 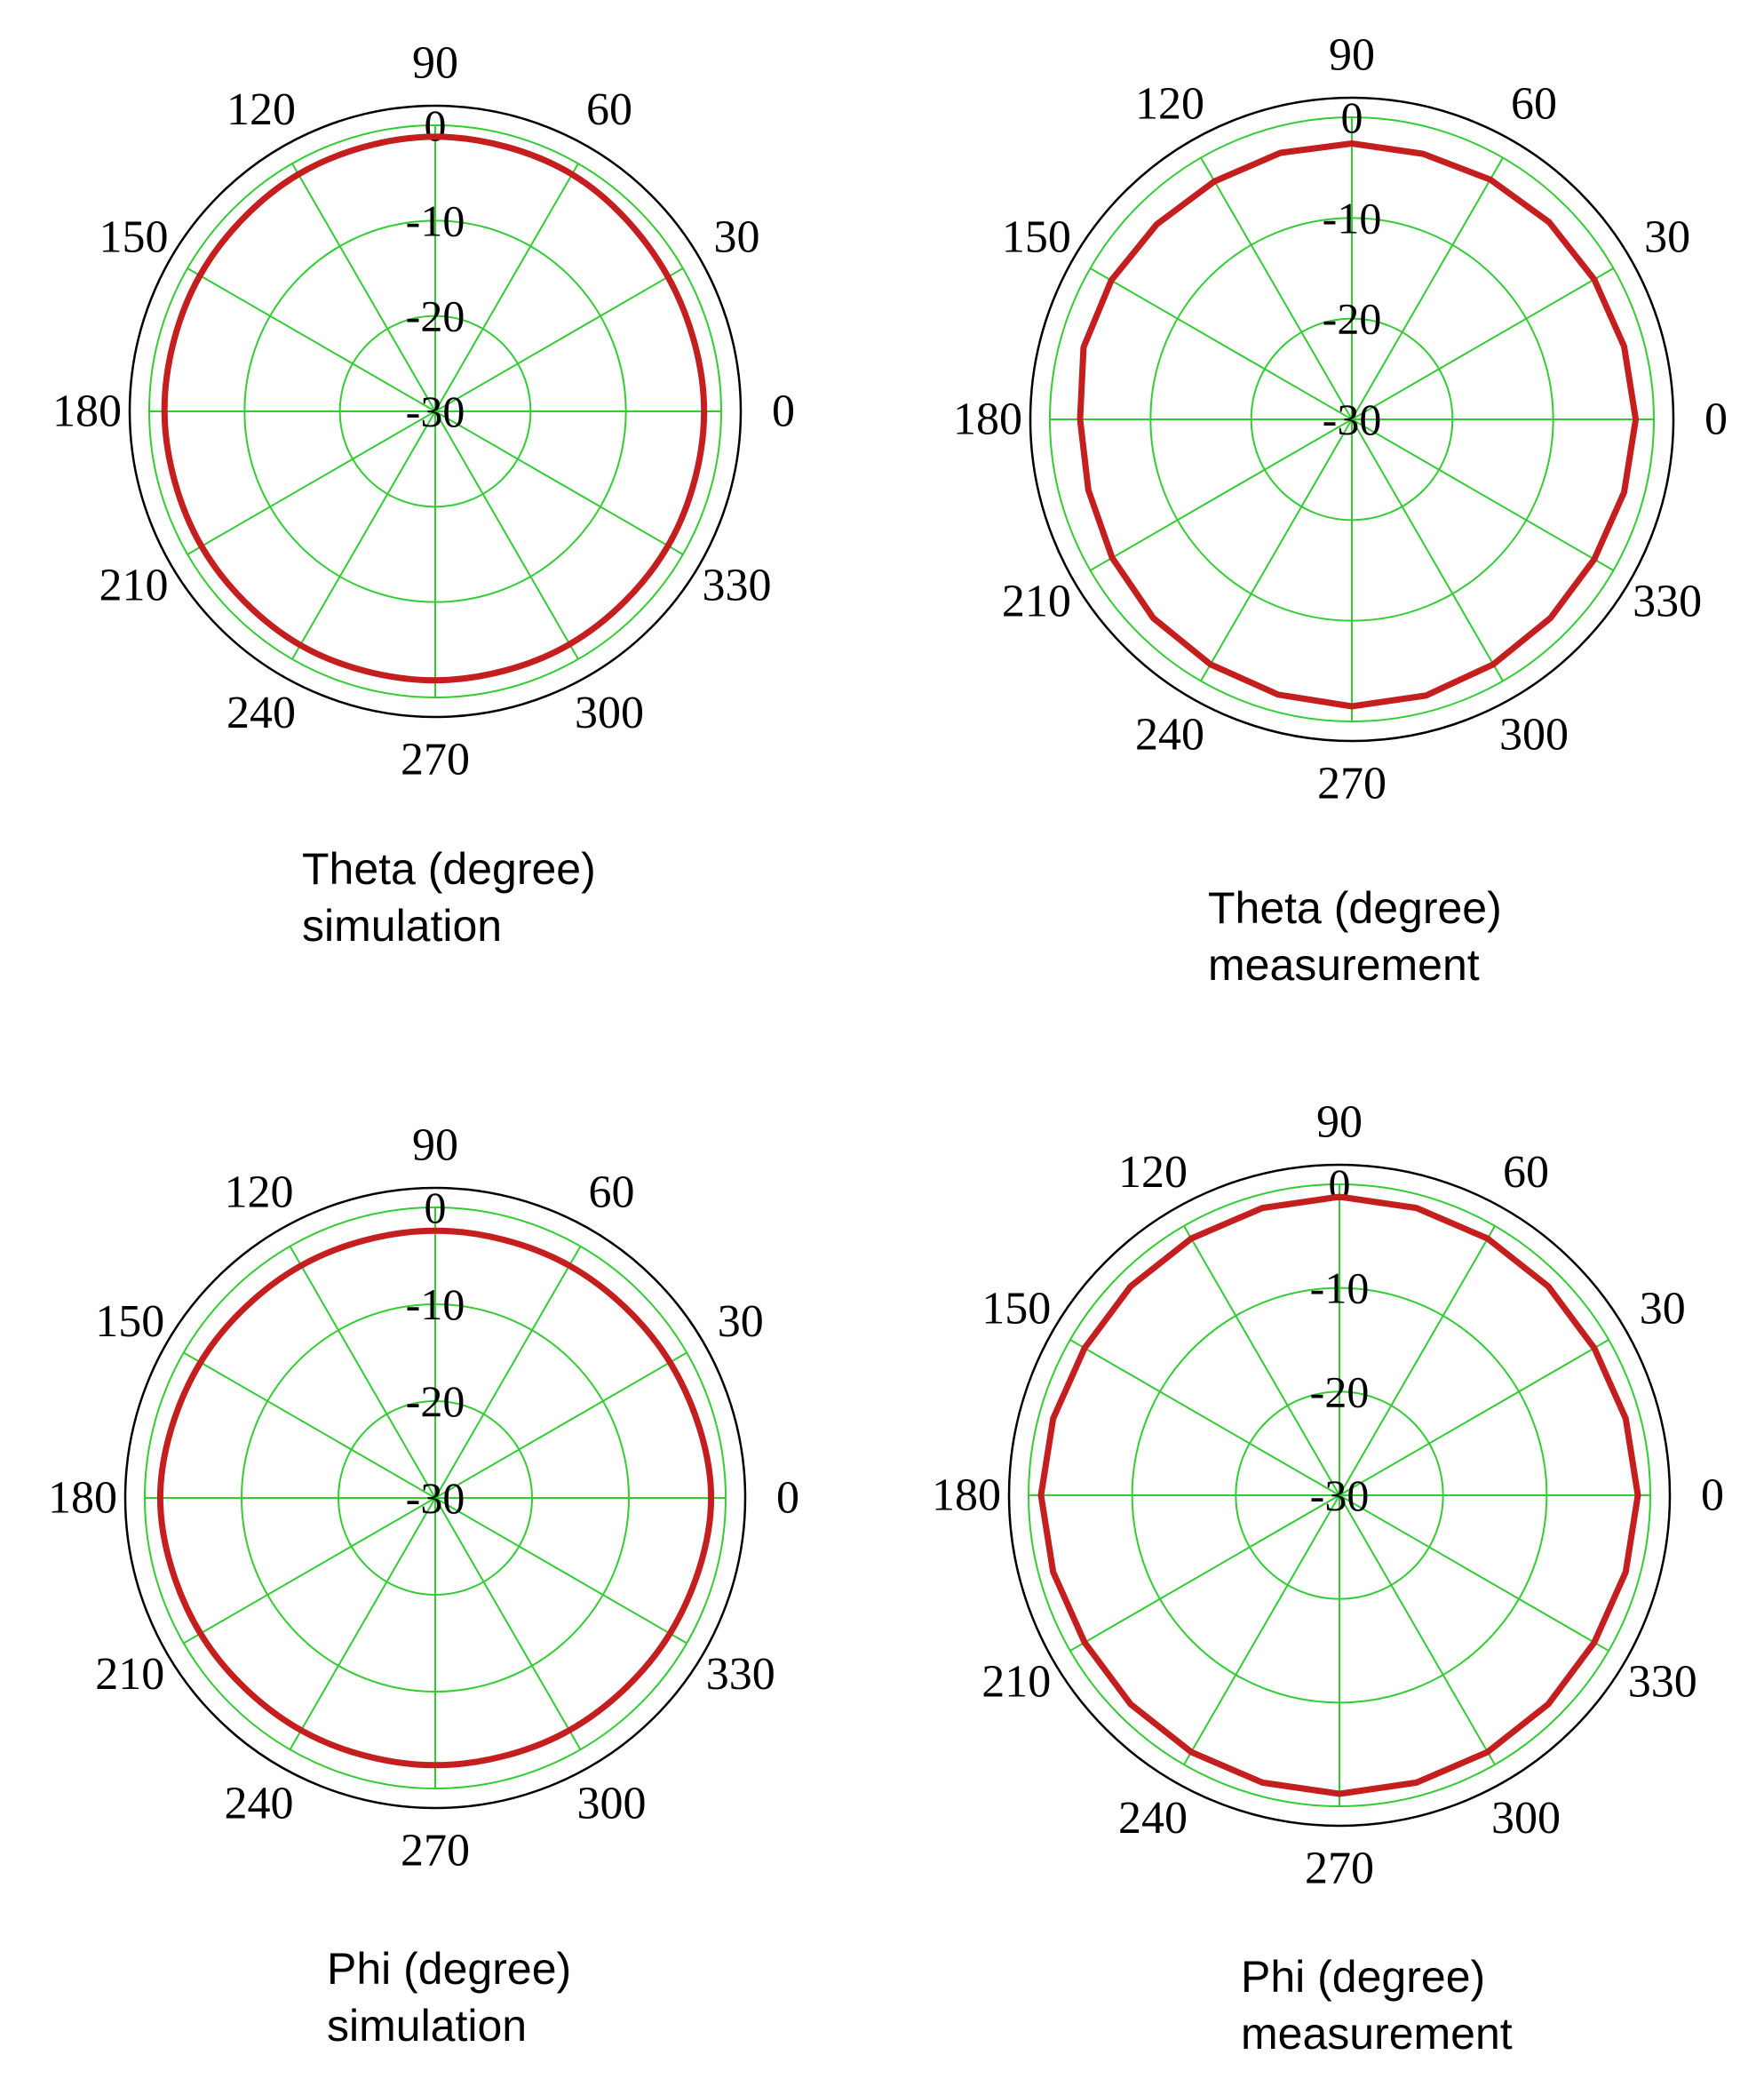 I want to click on caption-theta-simulation: Theta (degree) simulation, so click(x=449, y=897).